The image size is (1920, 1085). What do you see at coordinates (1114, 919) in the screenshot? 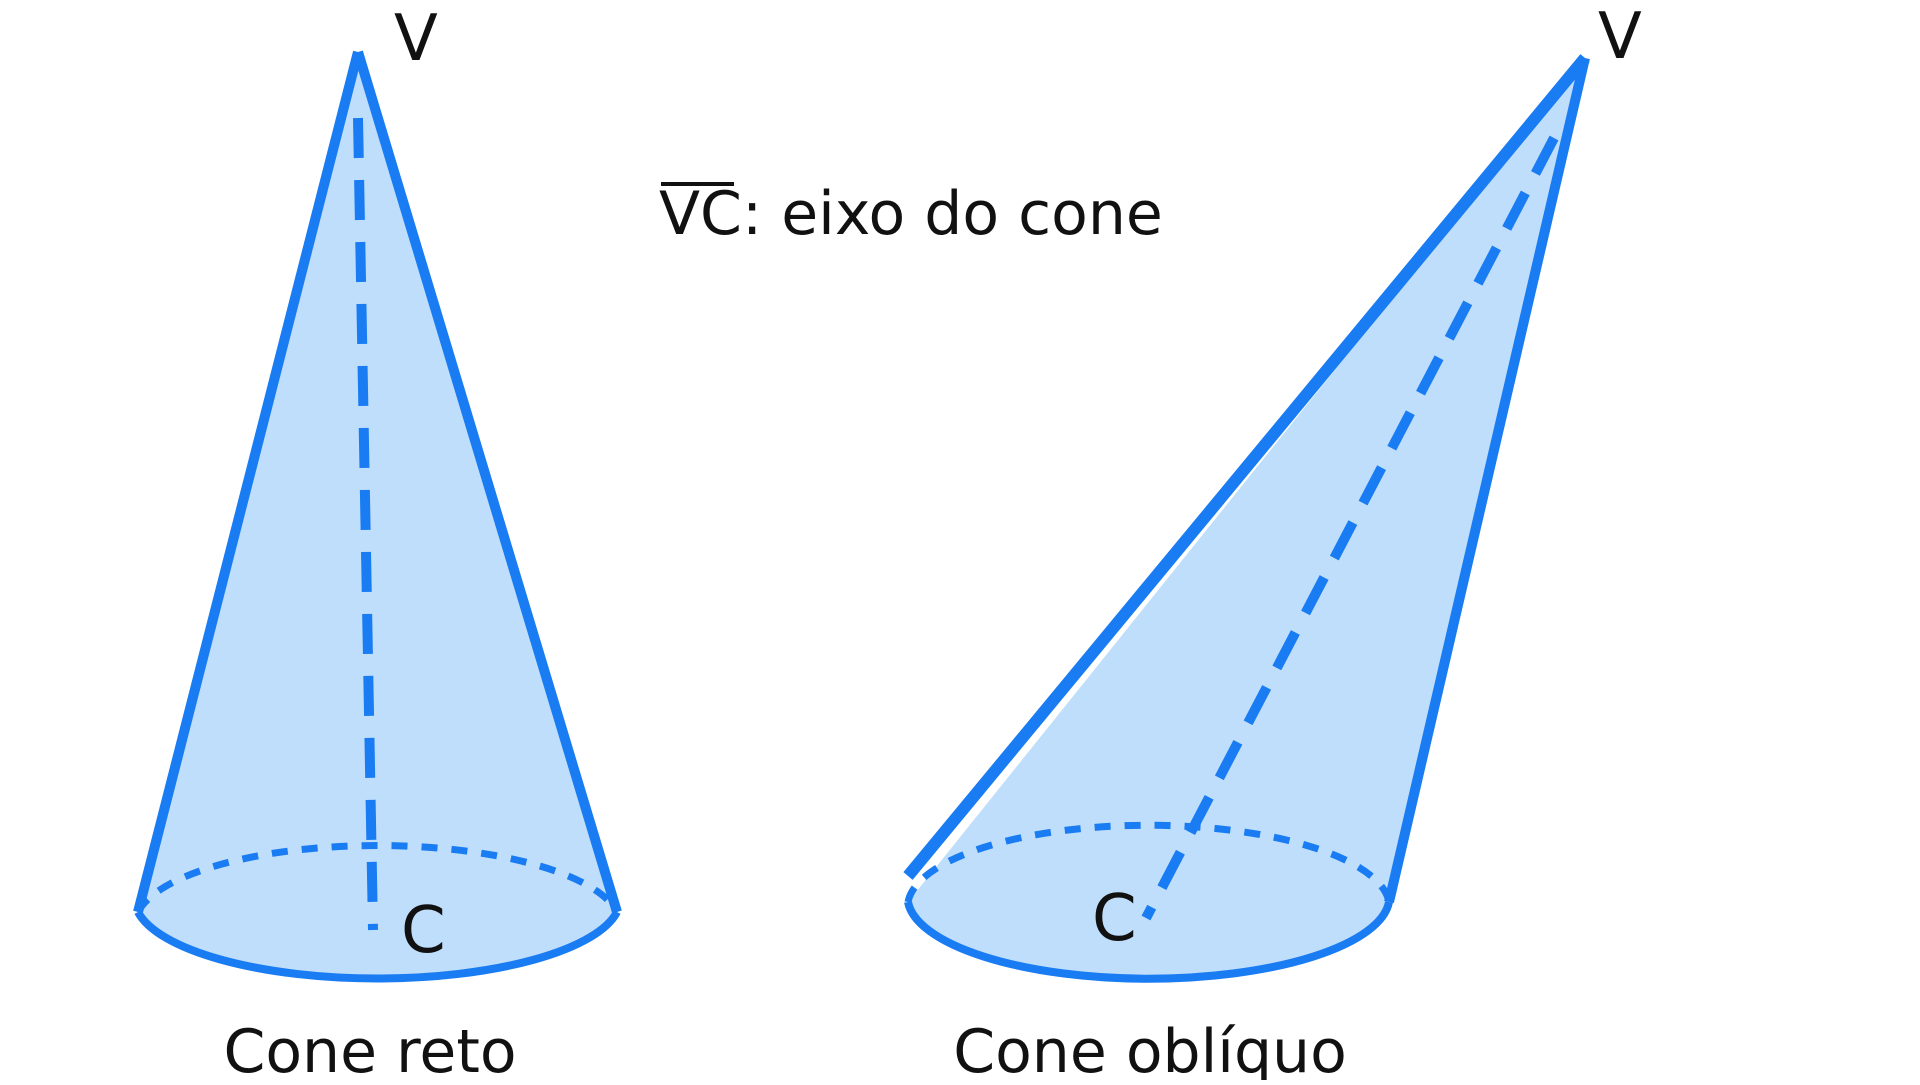
I see `oblique-cone-center-label: C` at bounding box center [1114, 919].